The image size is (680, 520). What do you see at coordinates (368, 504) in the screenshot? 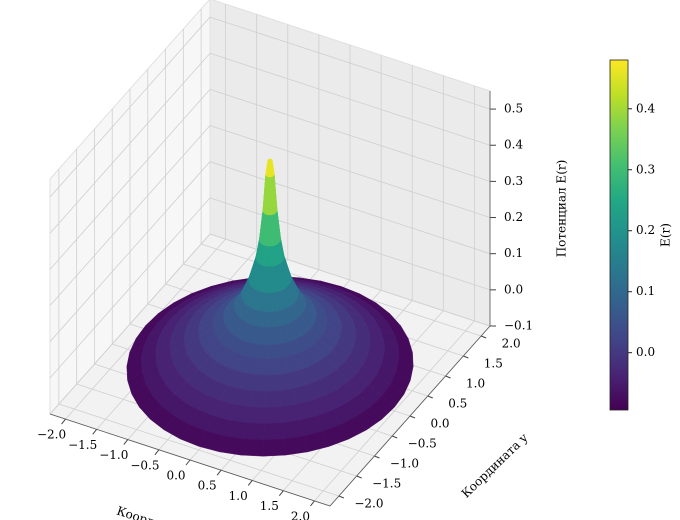
I see `y-tick-label: −2.0` at bounding box center [368, 504].